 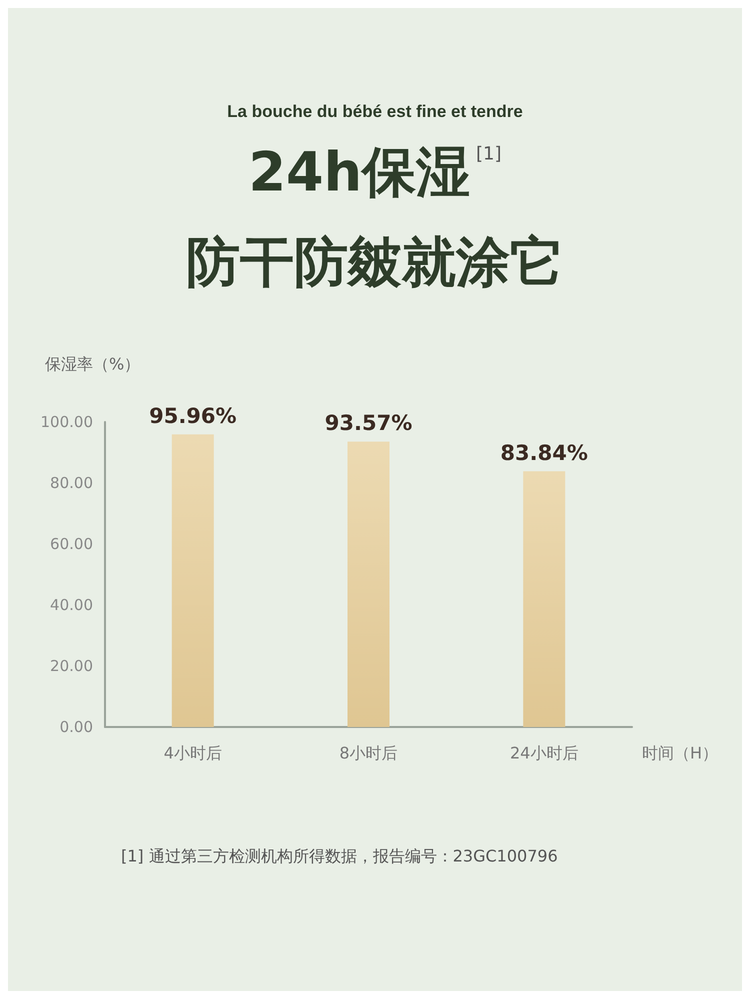 What do you see at coordinates (193, 753) in the screenshot?
I see `x-tick-label: 4小时后` at bounding box center [193, 753].